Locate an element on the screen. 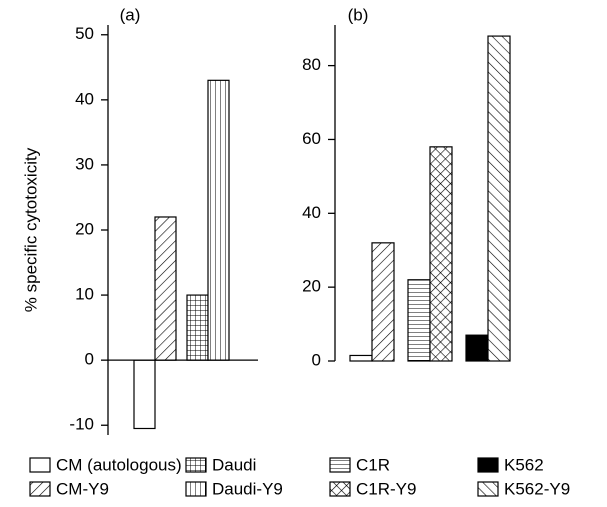  panel-title: (b) is located at coordinates (358, 14).